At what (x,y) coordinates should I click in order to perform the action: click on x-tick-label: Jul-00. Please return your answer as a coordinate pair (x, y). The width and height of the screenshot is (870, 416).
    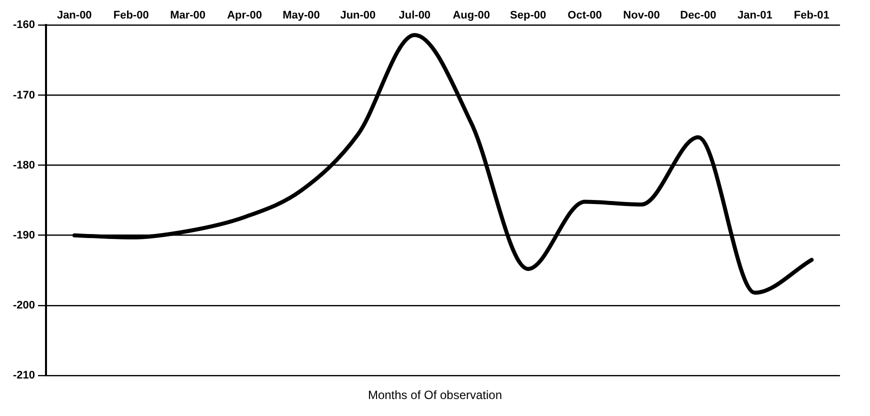
    Looking at the image, I should click on (414, 16).